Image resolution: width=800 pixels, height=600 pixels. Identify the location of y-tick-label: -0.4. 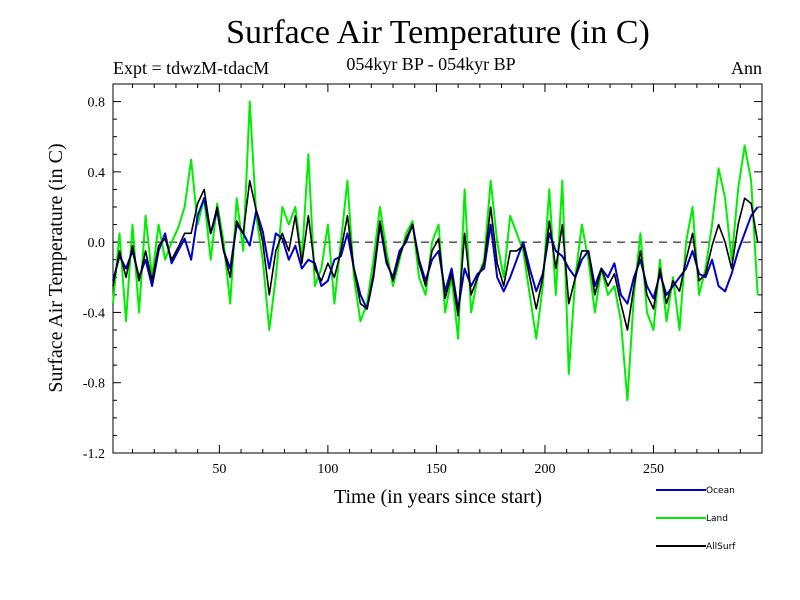
(94, 313).